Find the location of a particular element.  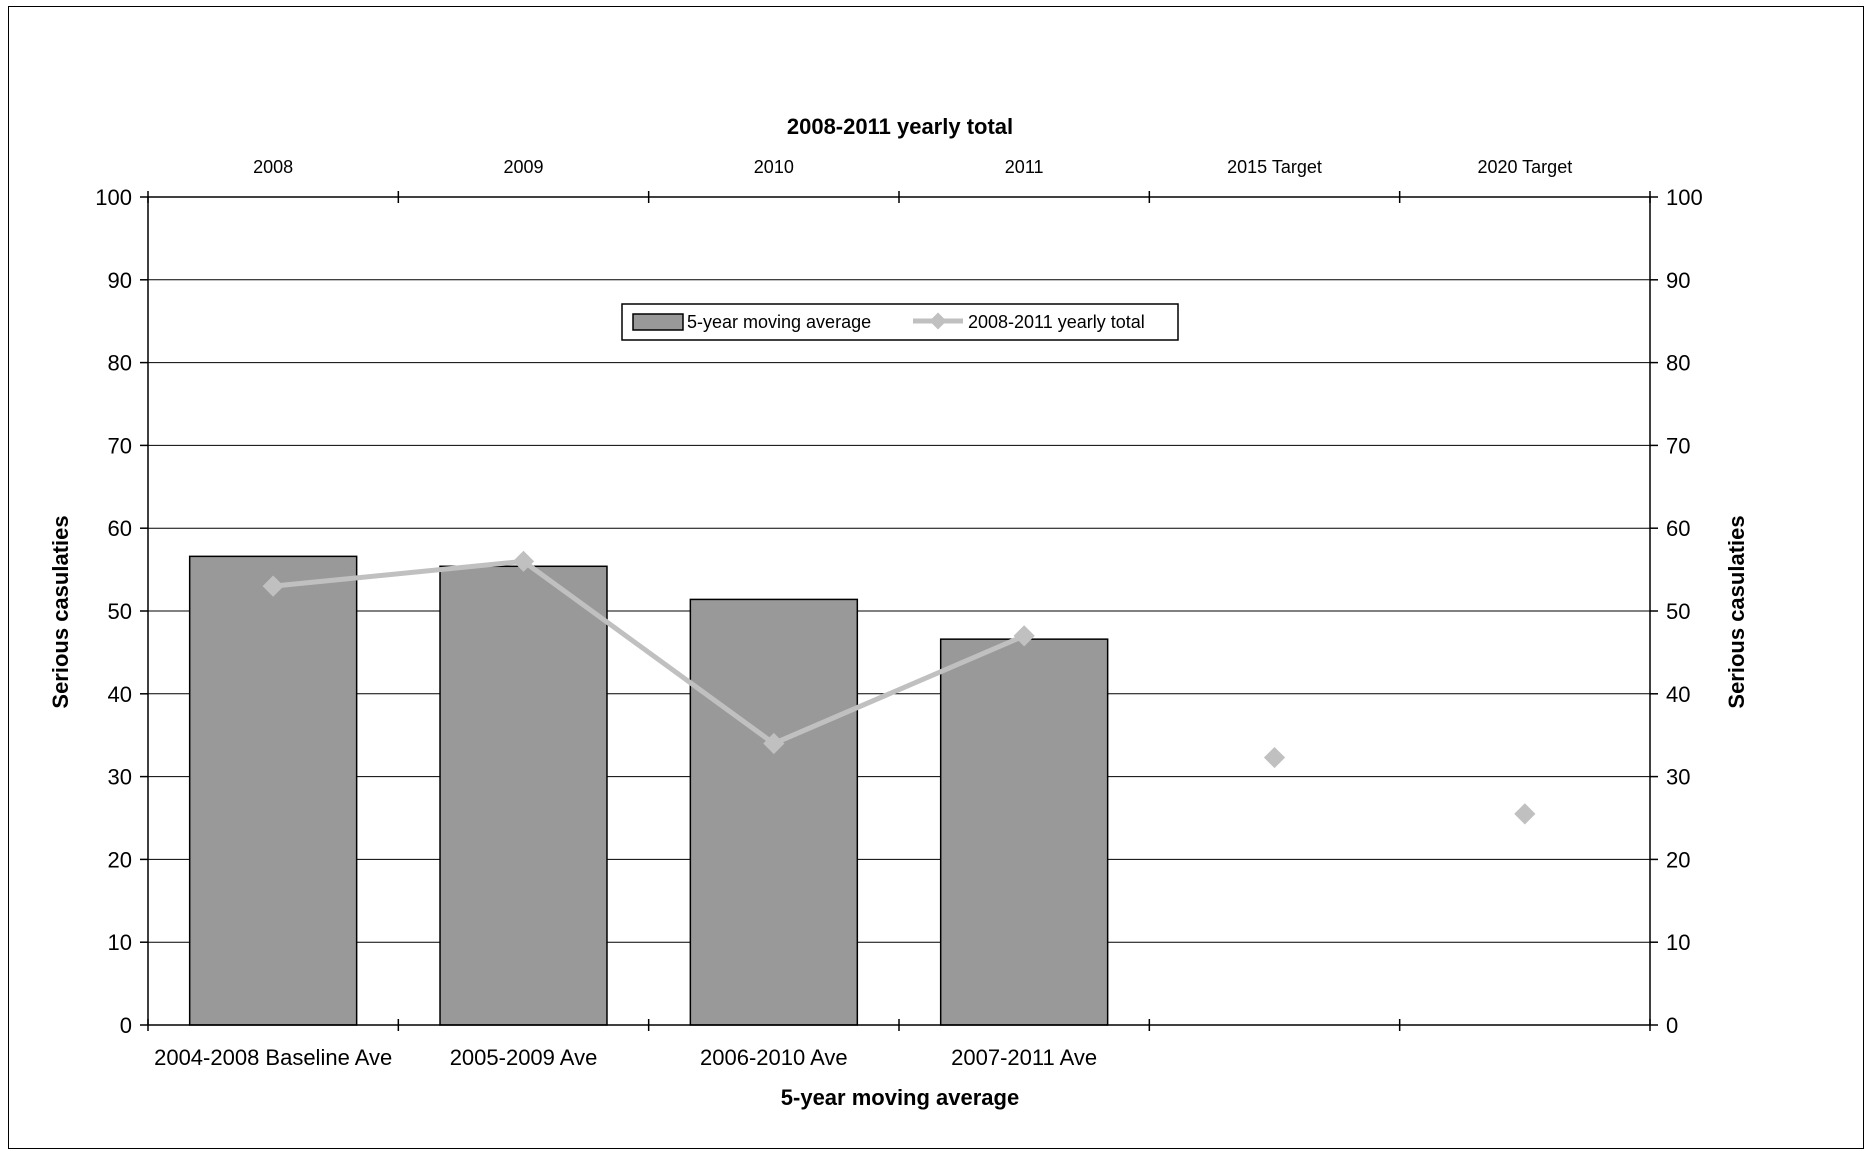

y-tick-label-right: 50 is located at coordinates (1678, 611).